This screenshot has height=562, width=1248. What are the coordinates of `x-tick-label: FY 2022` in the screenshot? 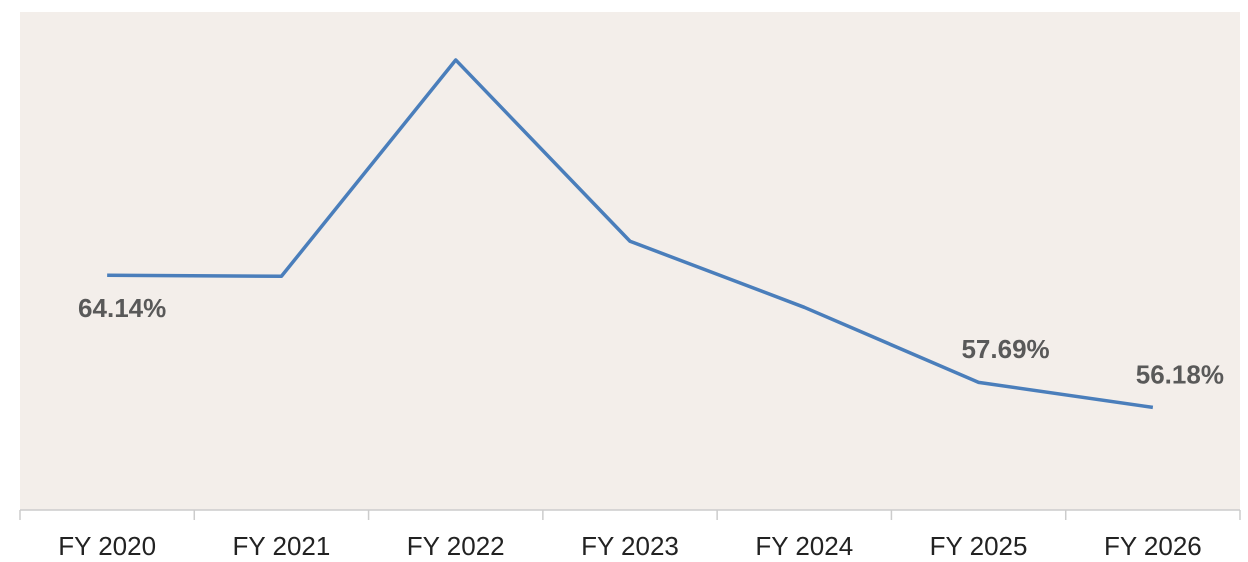 It's located at (456, 546).